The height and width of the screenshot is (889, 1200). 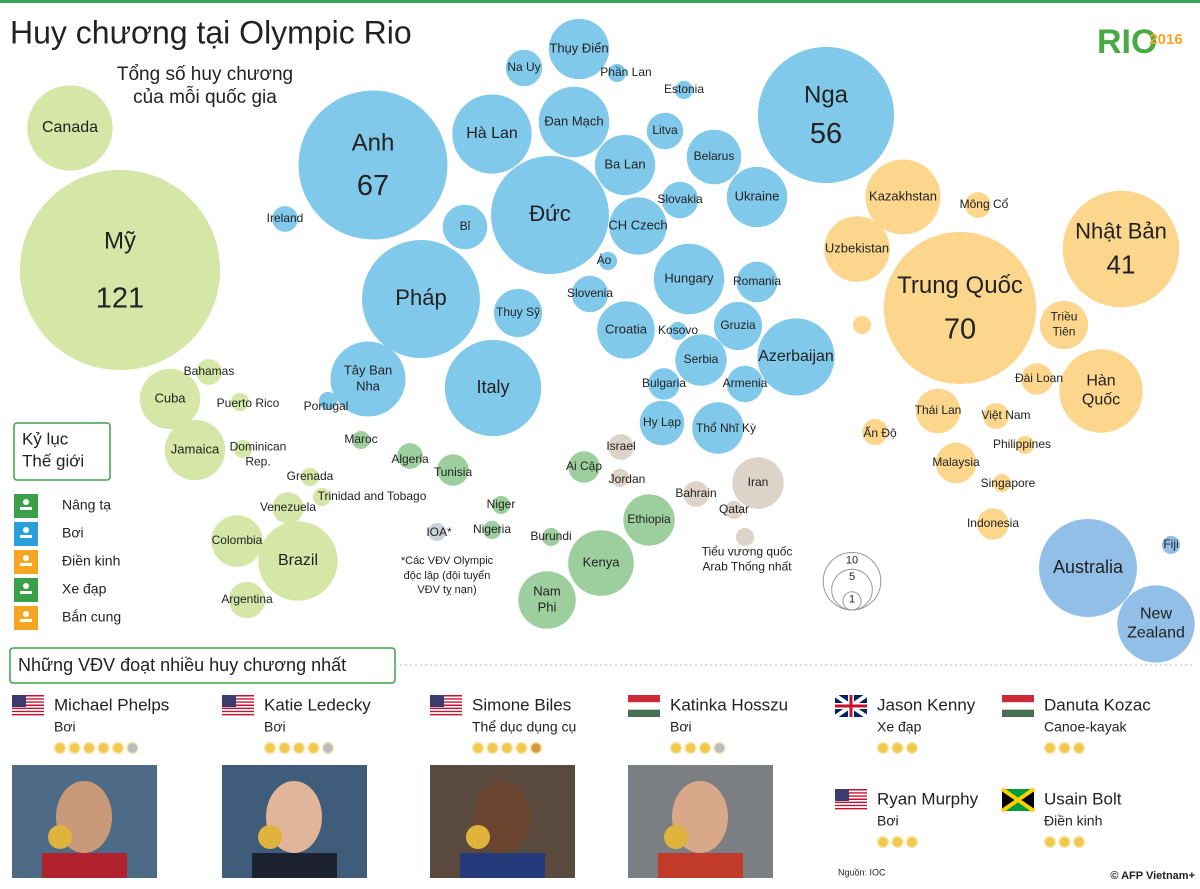 What do you see at coordinates (1165, 39) in the screenshot?
I see `logo-year: 2016` at bounding box center [1165, 39].